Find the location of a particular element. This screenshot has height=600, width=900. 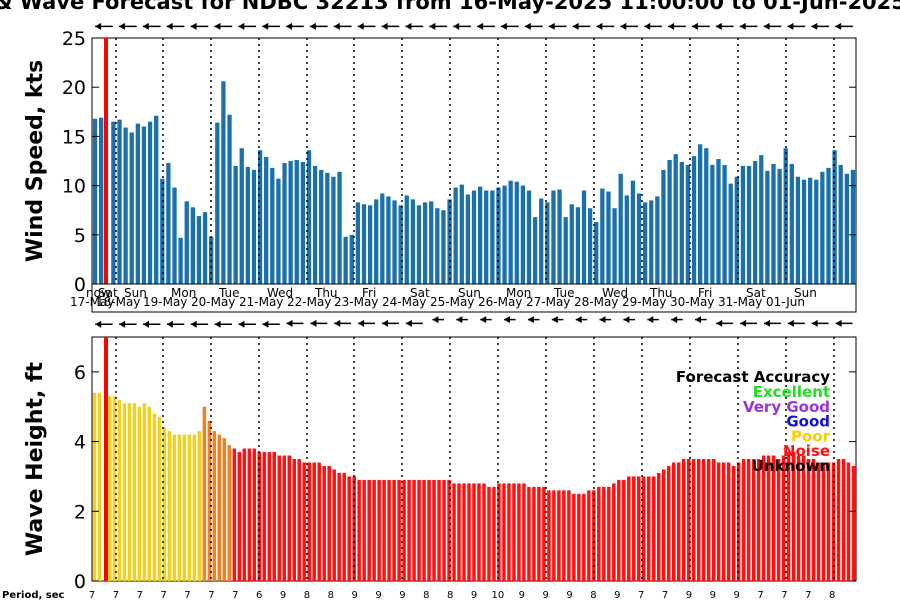

day-name-label: Fri is located at coordinates (705, 293).